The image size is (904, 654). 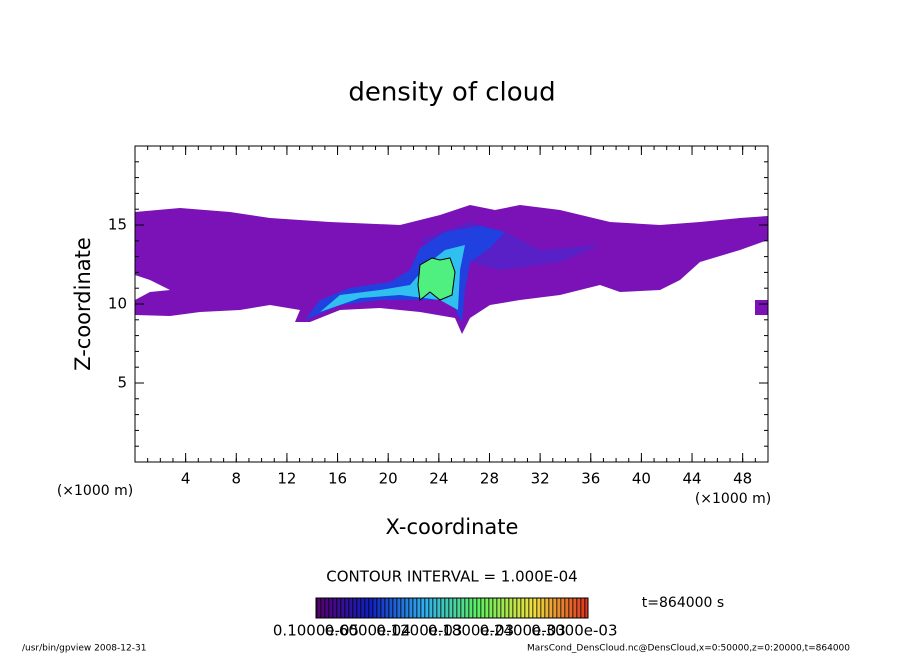 I want to click on x-tick-label: 48, so click(x=742, y=479).